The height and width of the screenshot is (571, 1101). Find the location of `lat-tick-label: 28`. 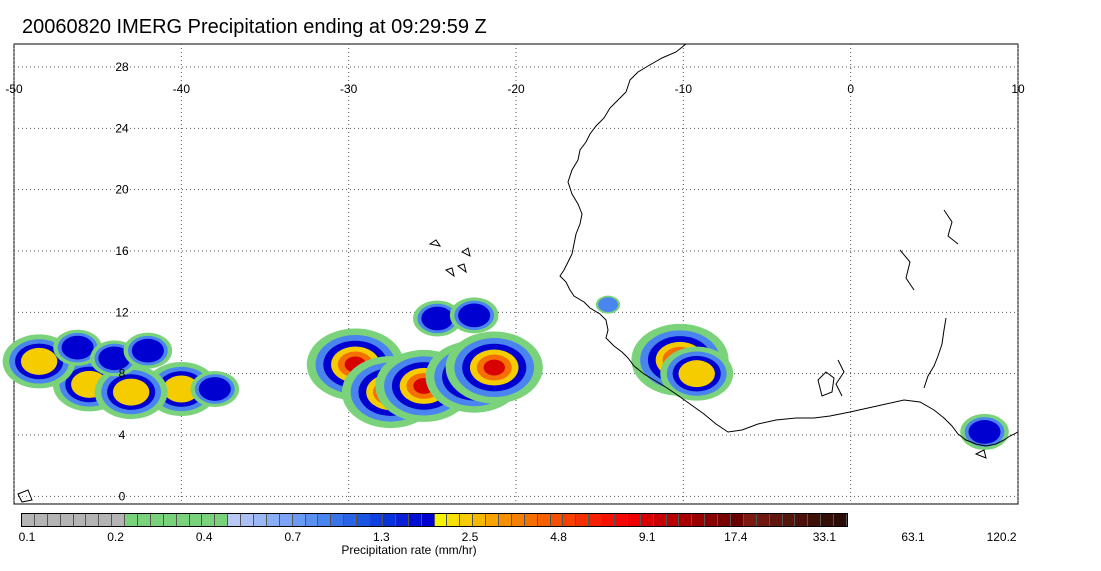

lat-tick-label: 28 is located at coordinates (122, 67).